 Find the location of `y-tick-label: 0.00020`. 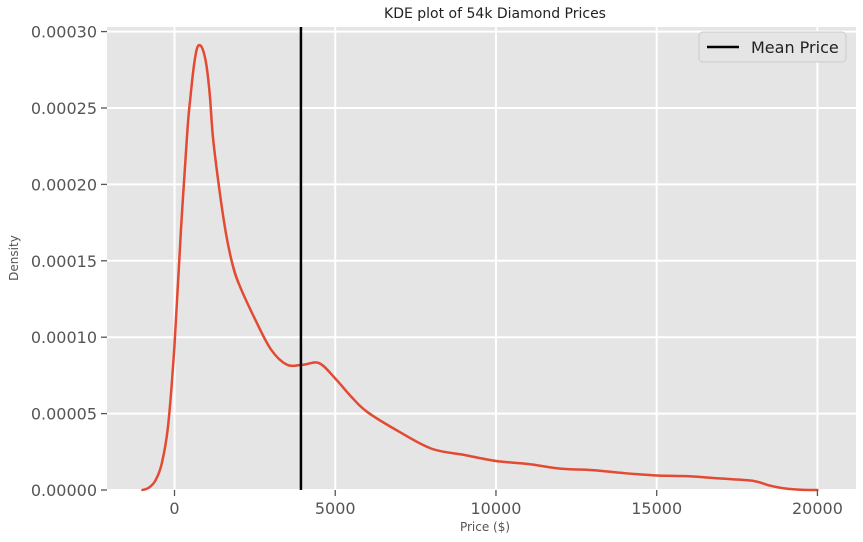

y-tick-label: 0.00020 is located at coordinates (64, 184).